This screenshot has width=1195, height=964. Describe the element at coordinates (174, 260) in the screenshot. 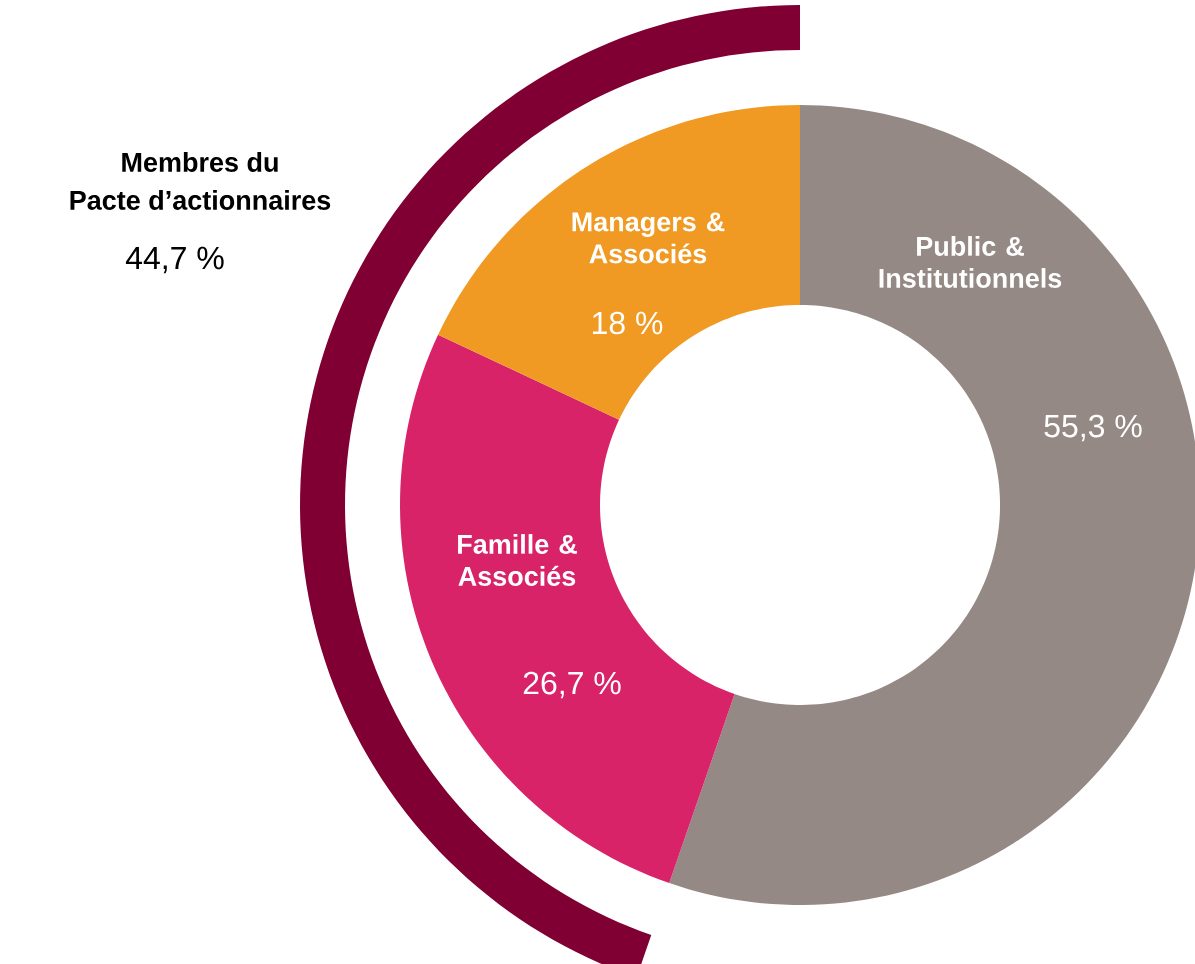

I see `text: 44,7 %` at that location.